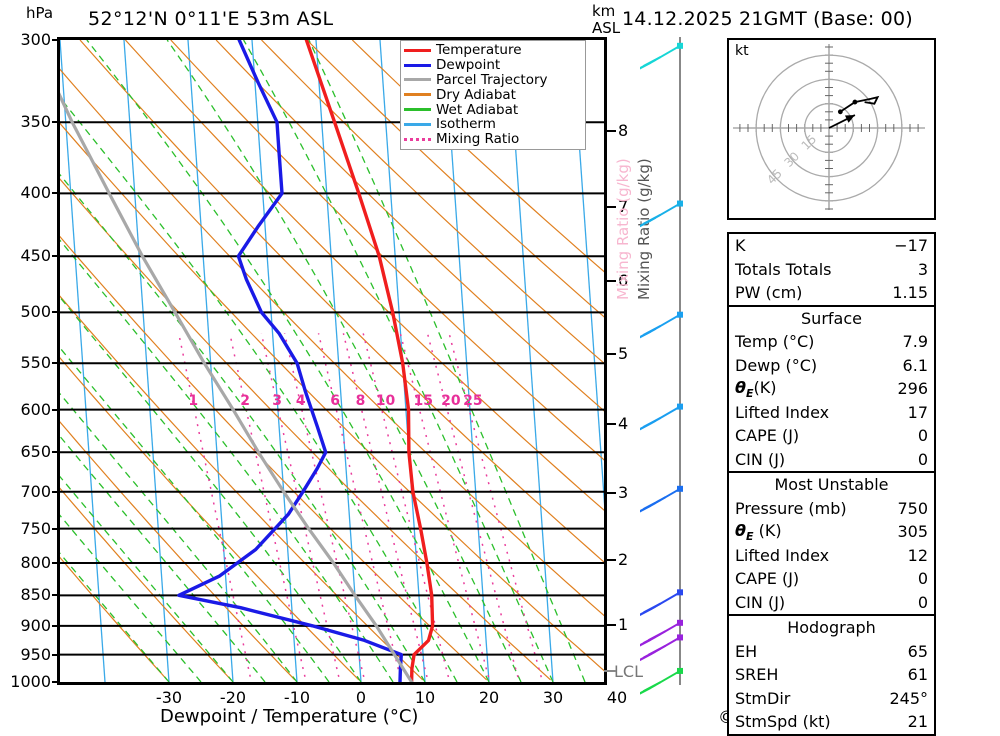 The width and height of the screenshot is (1000, 736). What do you see at coordinates (35, 39) in the screenshot?
I see `pressure-tick-300: 300` at bounding box center [35, 39].